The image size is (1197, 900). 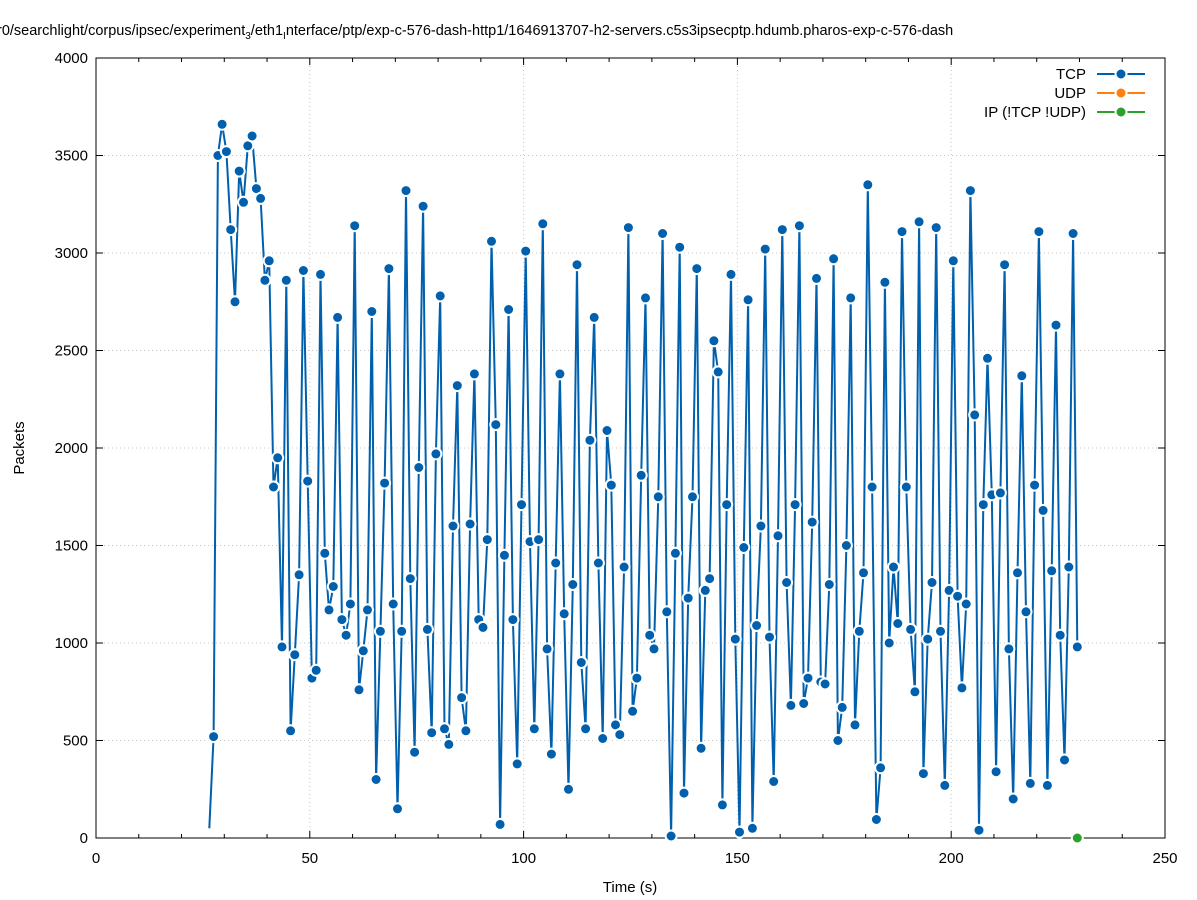 I want to click on chart-title-mid: /eth1, so click(x=267, y=31).